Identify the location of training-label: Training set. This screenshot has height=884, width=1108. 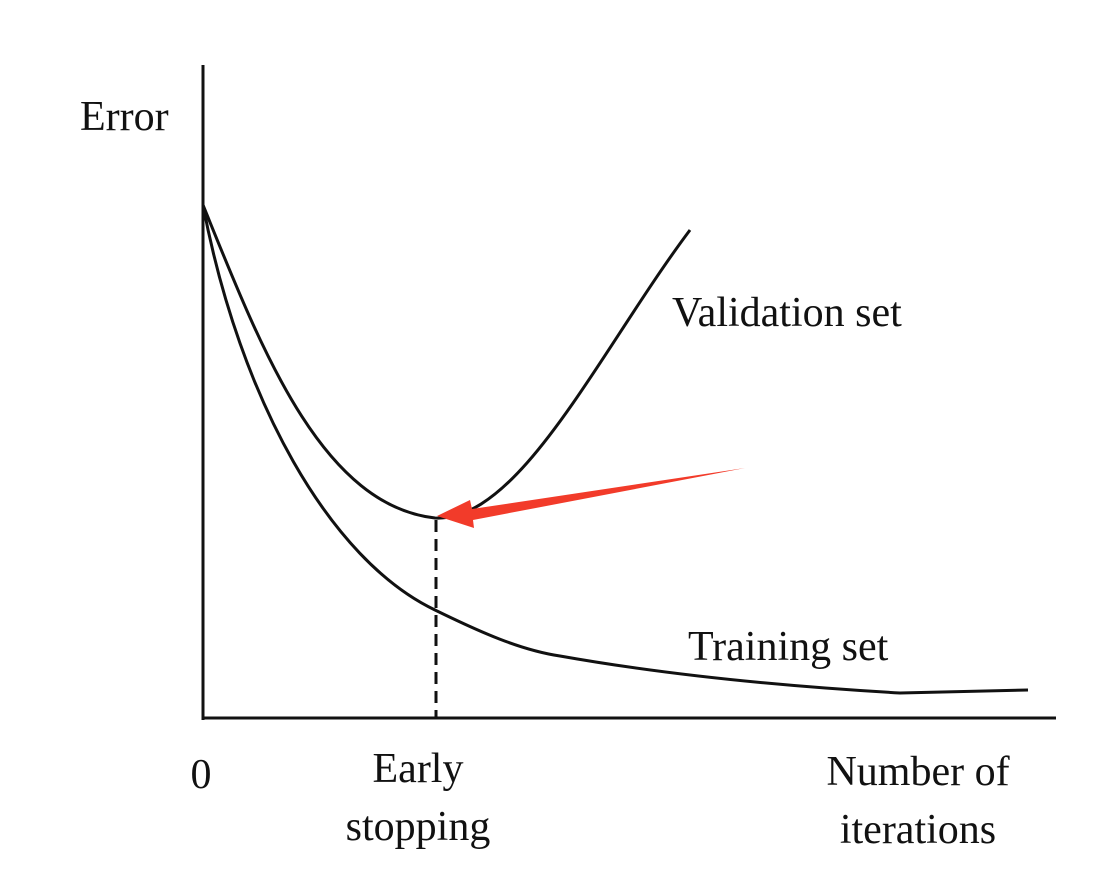
(788, 647).